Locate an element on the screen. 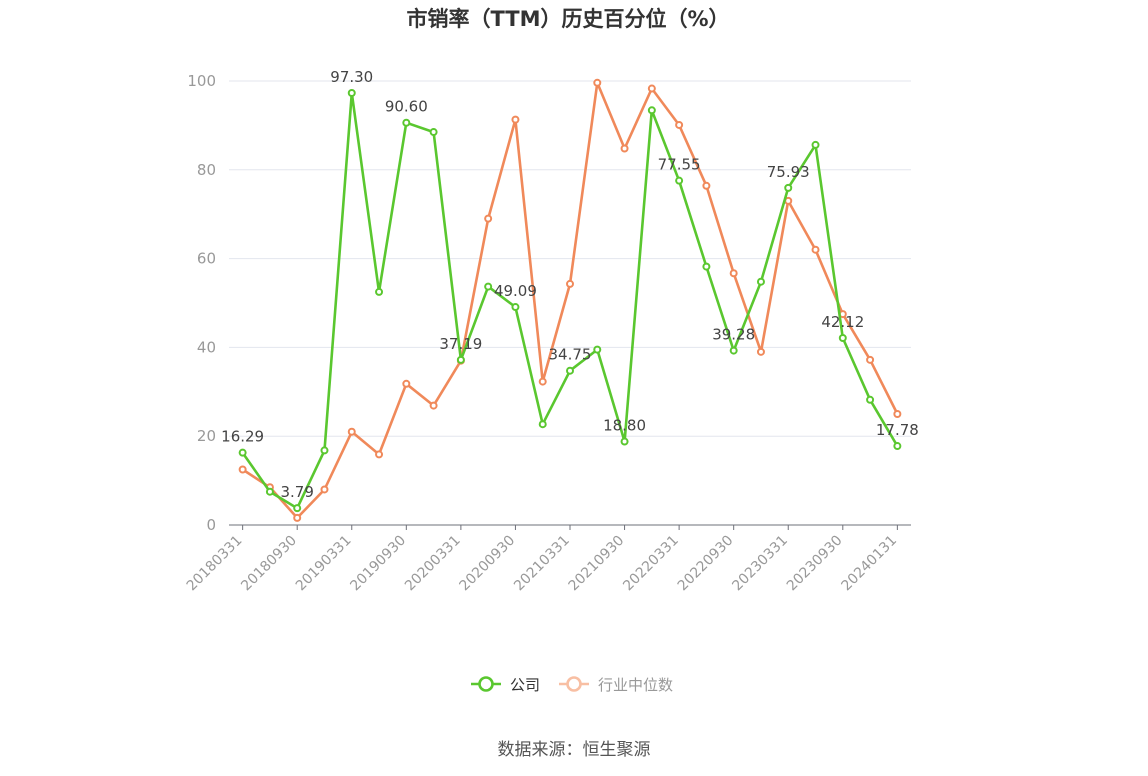 The height and width of the screenshot is (776, 1148). data-label: 34.75 is located at coordinates (570, 355).